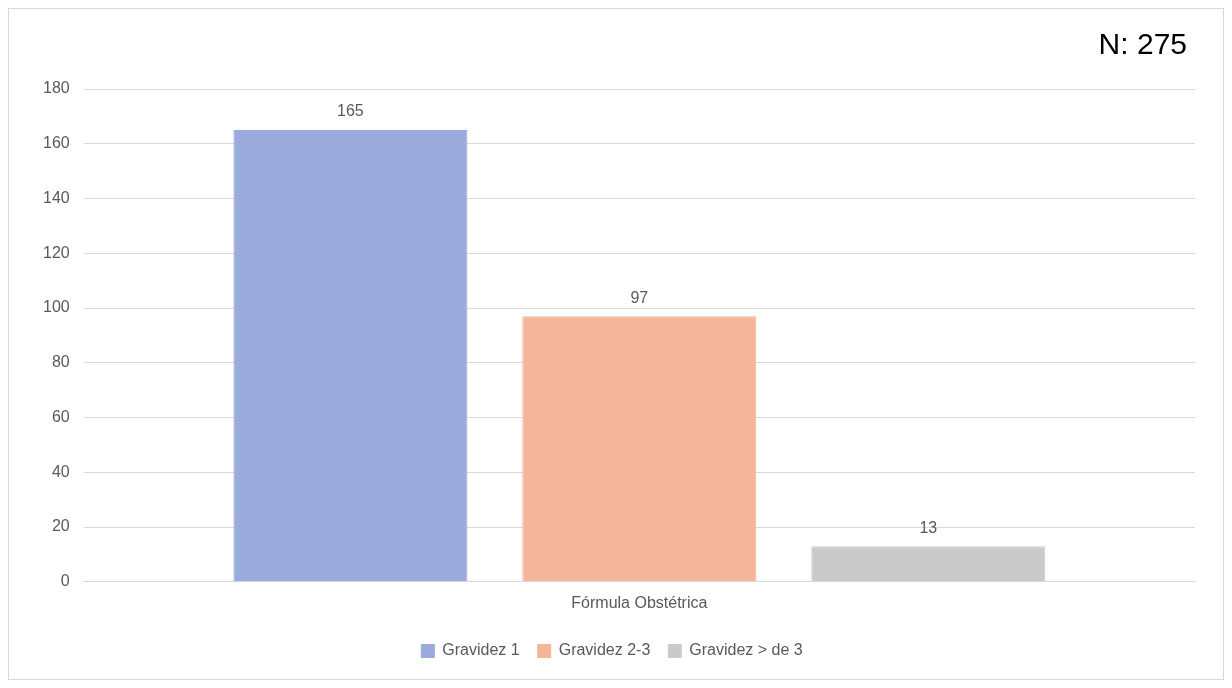 The height and width of the screenshot is (688, 1232). What do you see at coordinates (1142, 44) in the screenshot?
I see `text: N: 275` at bounding box center [1142, 44].